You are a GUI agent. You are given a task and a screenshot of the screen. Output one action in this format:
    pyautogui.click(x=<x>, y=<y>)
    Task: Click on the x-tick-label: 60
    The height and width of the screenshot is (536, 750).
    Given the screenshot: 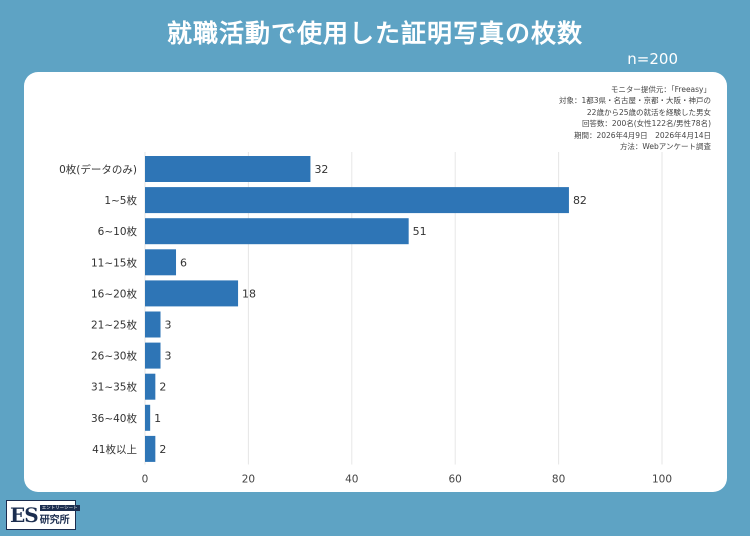 What is the action you would take?
    pyautogui.click(x=455, y=479)
    